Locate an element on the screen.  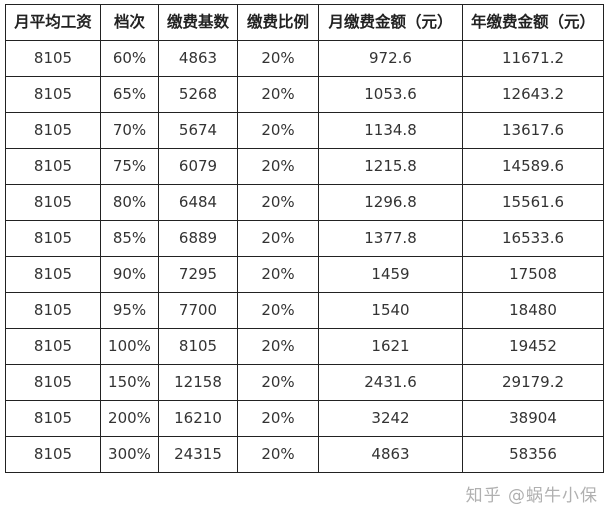
table-cell: 60% is located at coordinates (129, 58).